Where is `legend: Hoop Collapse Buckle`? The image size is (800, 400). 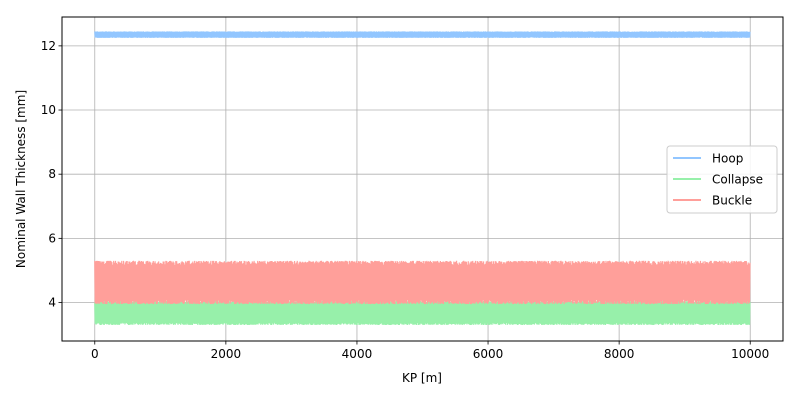
legend: Hoop Collapse Buckle is located at coordinates (722, 179).